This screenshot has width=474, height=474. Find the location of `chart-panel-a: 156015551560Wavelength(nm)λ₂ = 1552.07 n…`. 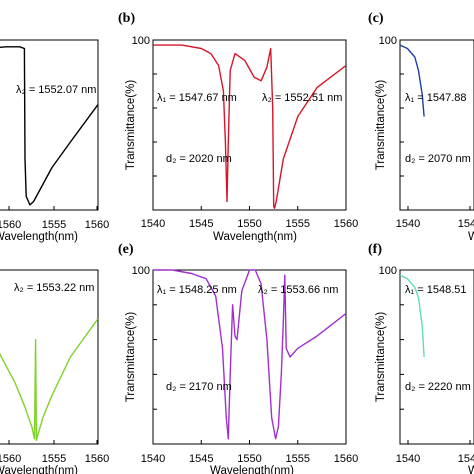

chart-panel-a: 156015551560Wavelength(nm)λ₂ = 1552.07 n… is located at coordinates (54, 141).